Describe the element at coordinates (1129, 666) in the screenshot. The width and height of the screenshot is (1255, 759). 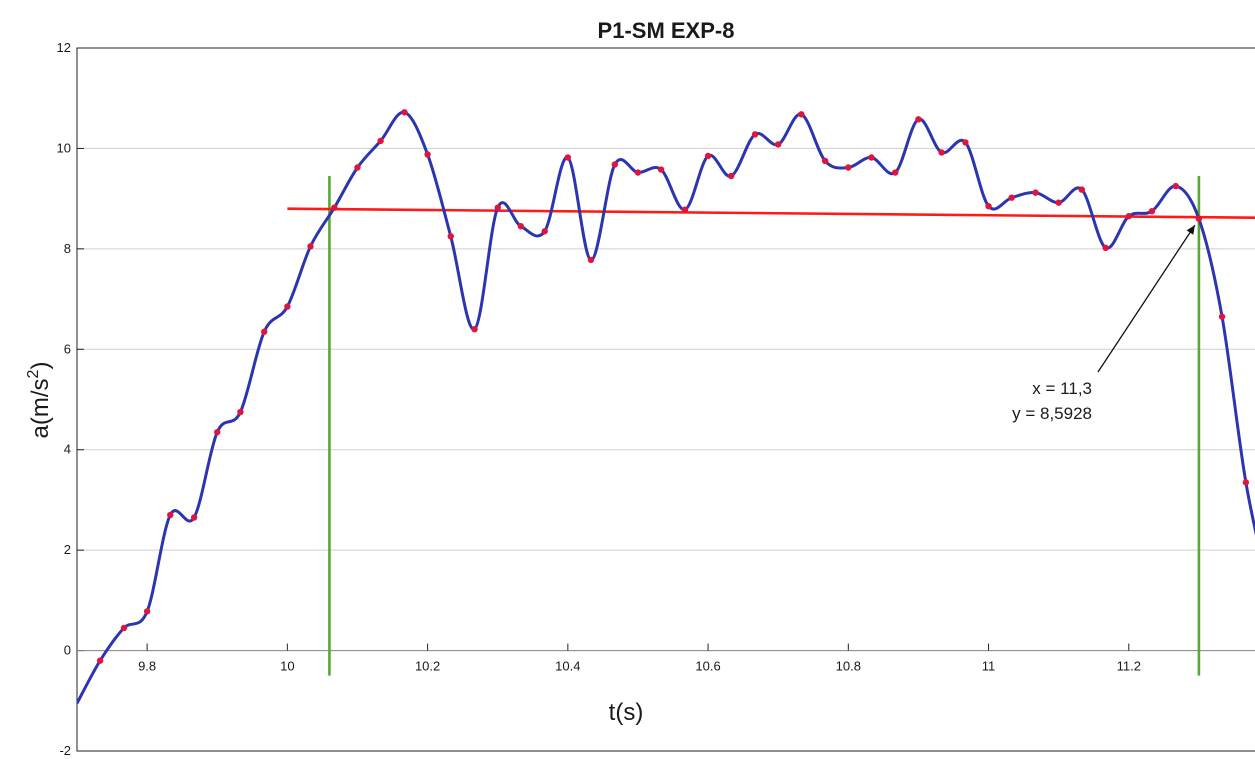
I see `x-tick-label: 11.2` at that location.